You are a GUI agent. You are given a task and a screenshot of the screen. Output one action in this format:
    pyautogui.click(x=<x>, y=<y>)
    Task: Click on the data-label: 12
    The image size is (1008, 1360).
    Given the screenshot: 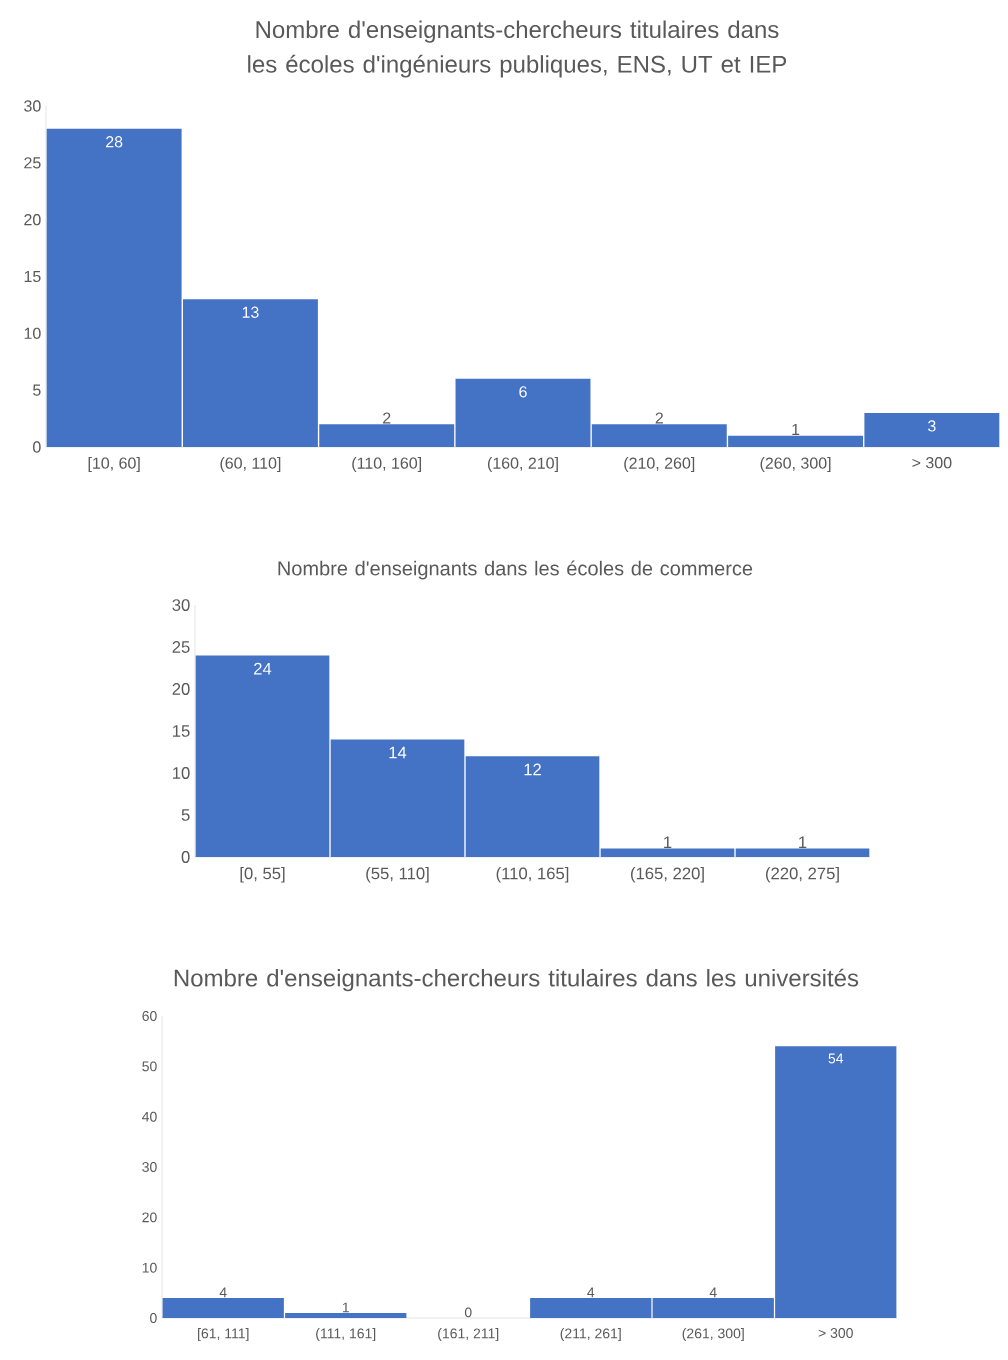 What is the action you would take?
    pyautogui.click(x=532, y=769)
    